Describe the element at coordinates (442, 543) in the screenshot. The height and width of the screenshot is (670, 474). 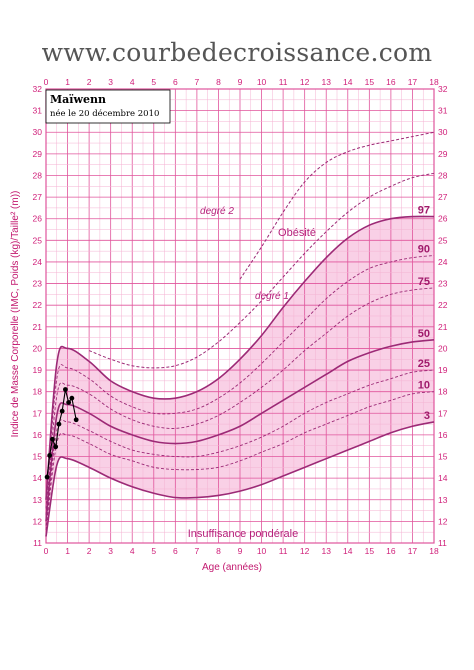
I see `y-tick-label-right: 11` at that location.